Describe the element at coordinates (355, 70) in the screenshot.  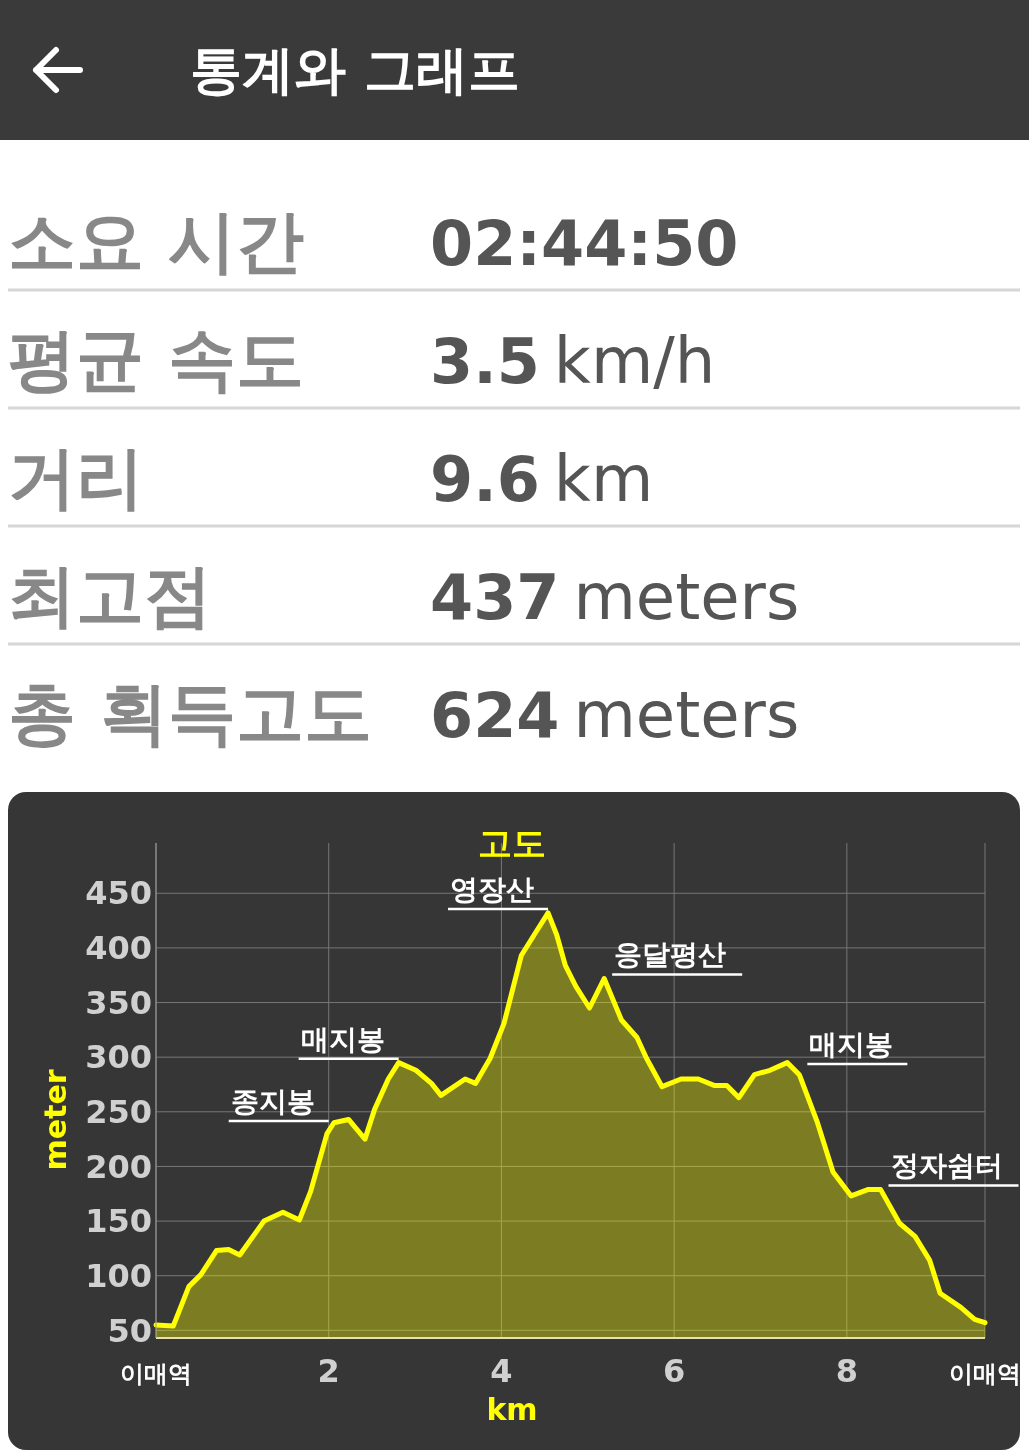
I see `text: 통계와 그래프` at that location.